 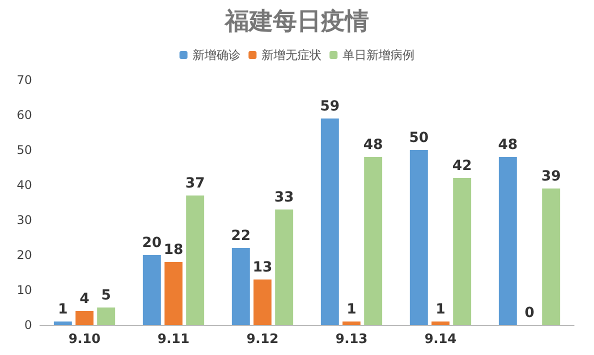 What do you see at coordinates (174, 250) in the screenshot?
I see `data-label: 18` at bounding box center [174, 250].